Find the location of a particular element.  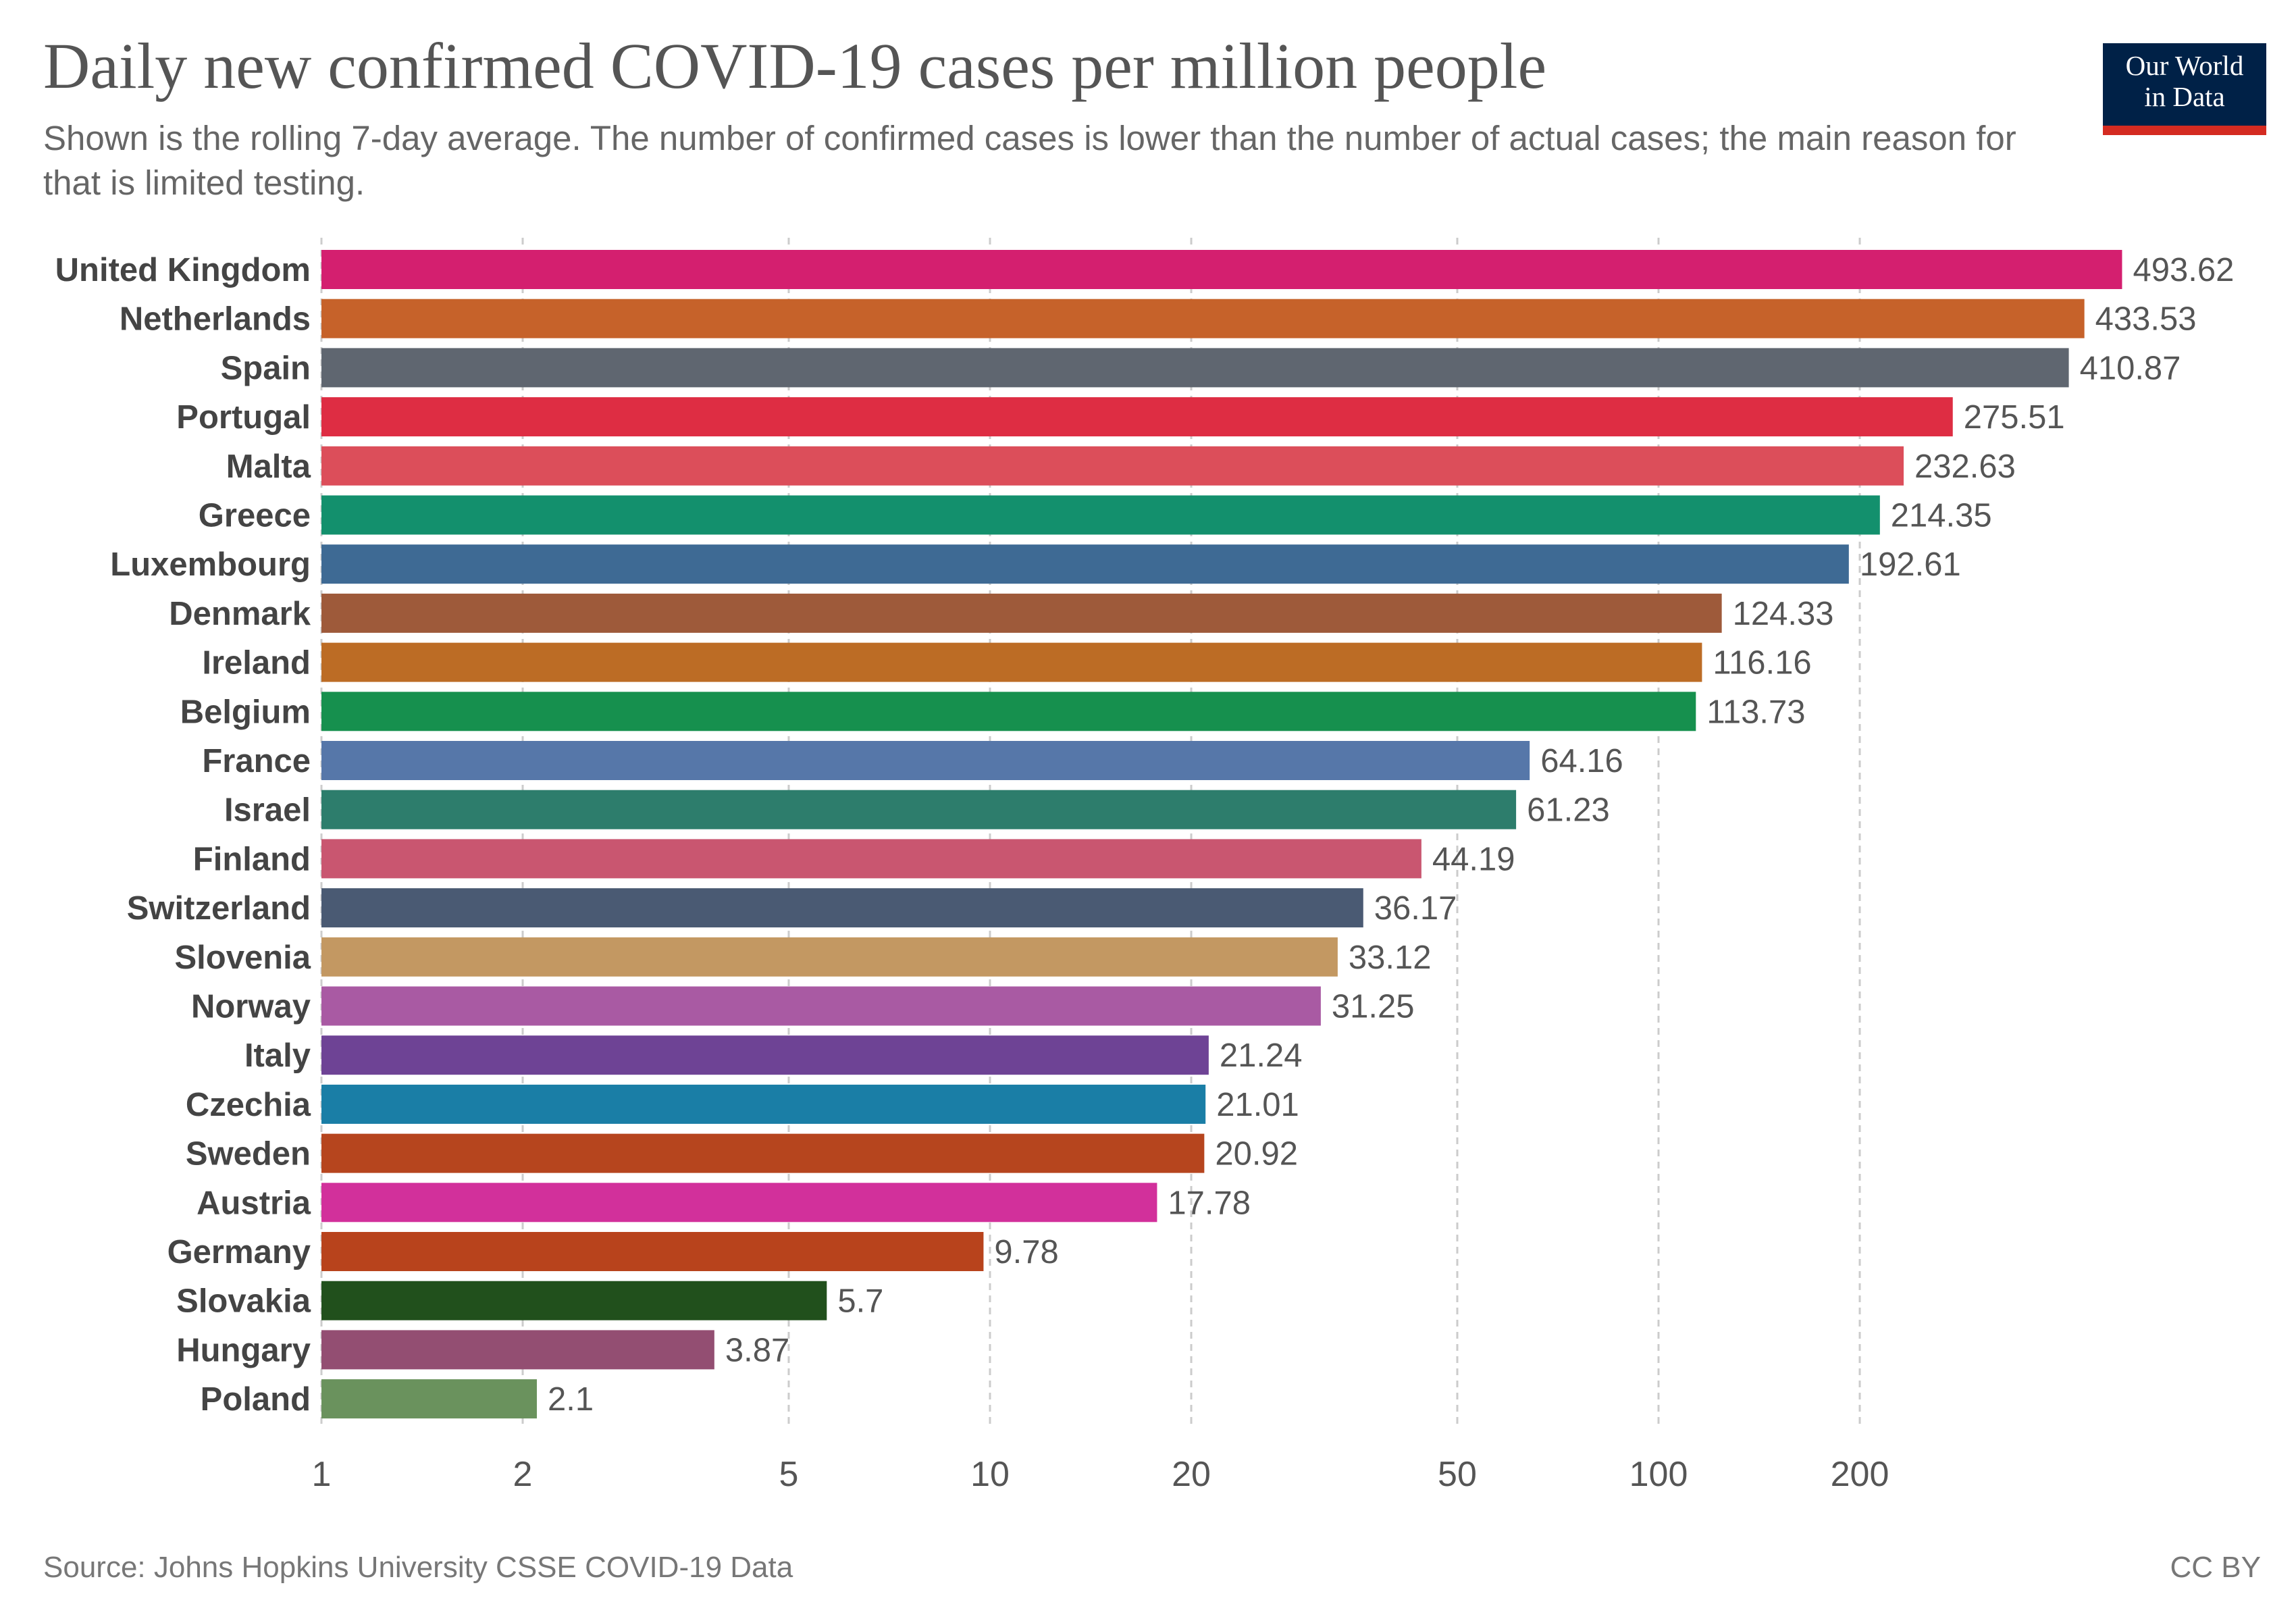

category-label-united-kingdom: United Kingdom is located at coordinates (183, 270).